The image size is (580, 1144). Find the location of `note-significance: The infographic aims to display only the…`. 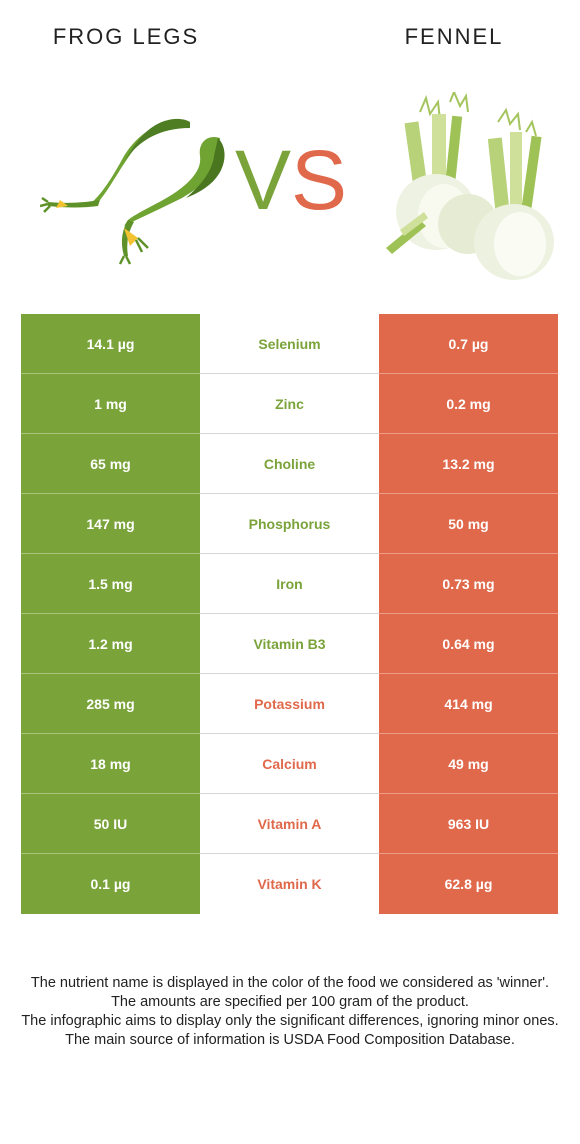

note-significance: The infographic aims to display only the… is located at coordinates (290, 1021).